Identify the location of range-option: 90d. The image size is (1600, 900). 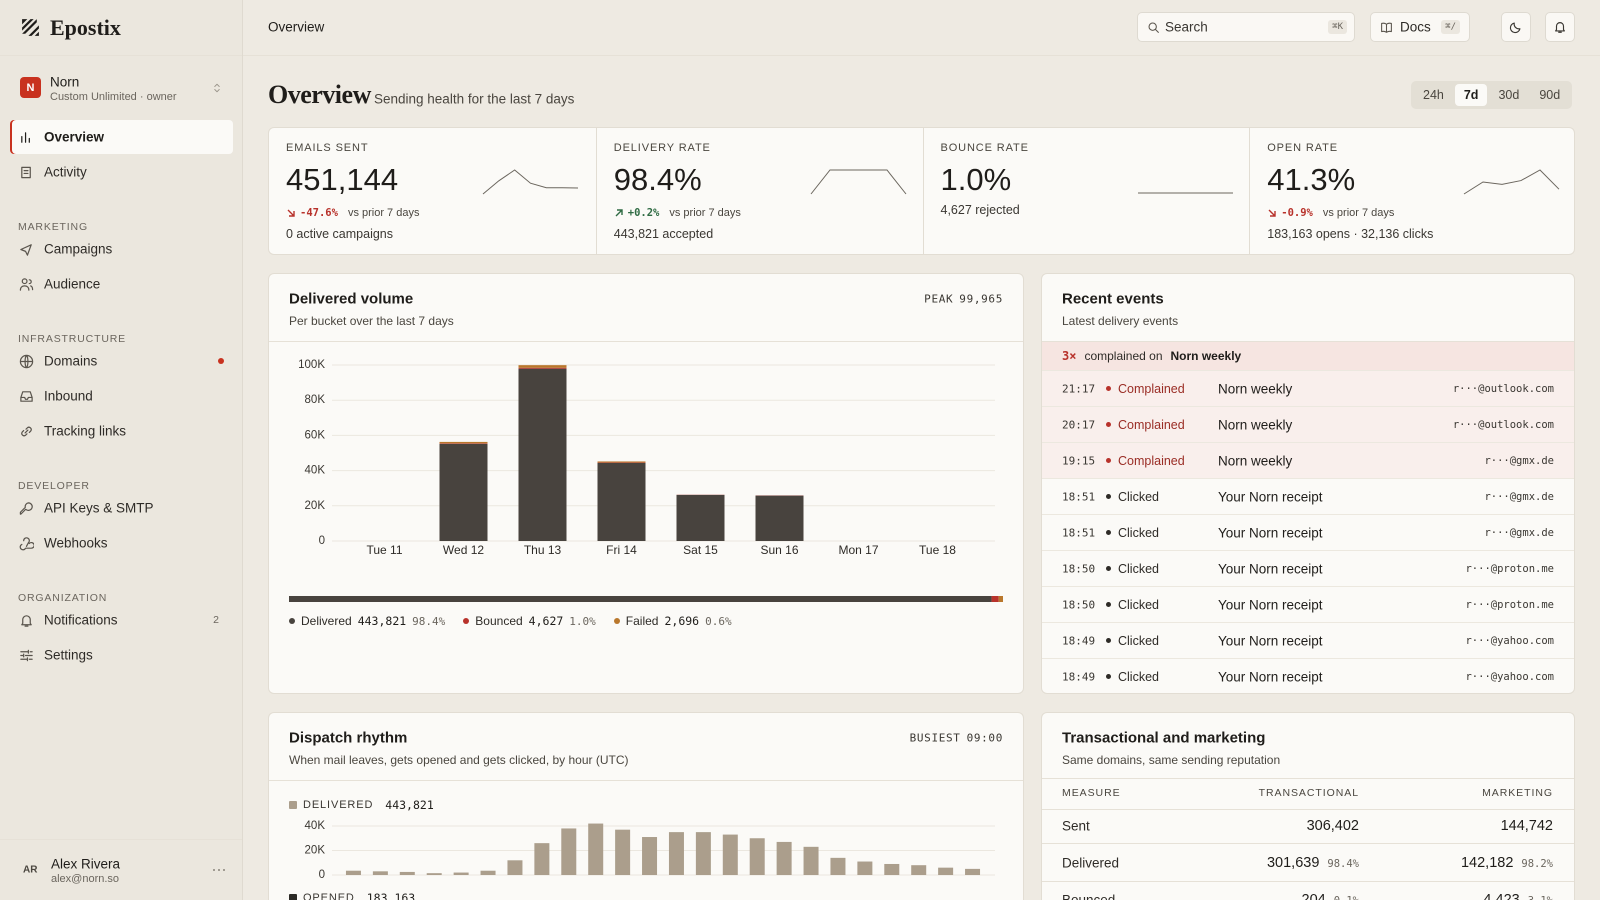
(1550, 95).